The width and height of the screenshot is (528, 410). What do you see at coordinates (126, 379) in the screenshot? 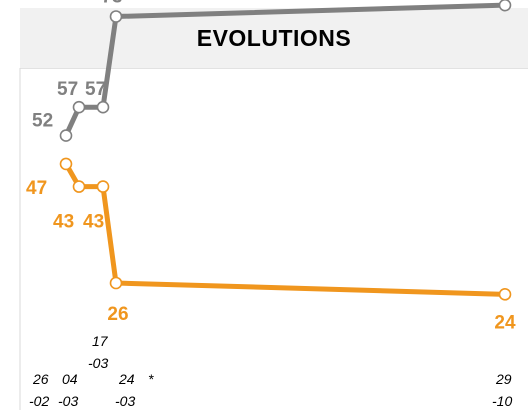
I see `x-tick-label: 24` at bounding box center [126, 379].